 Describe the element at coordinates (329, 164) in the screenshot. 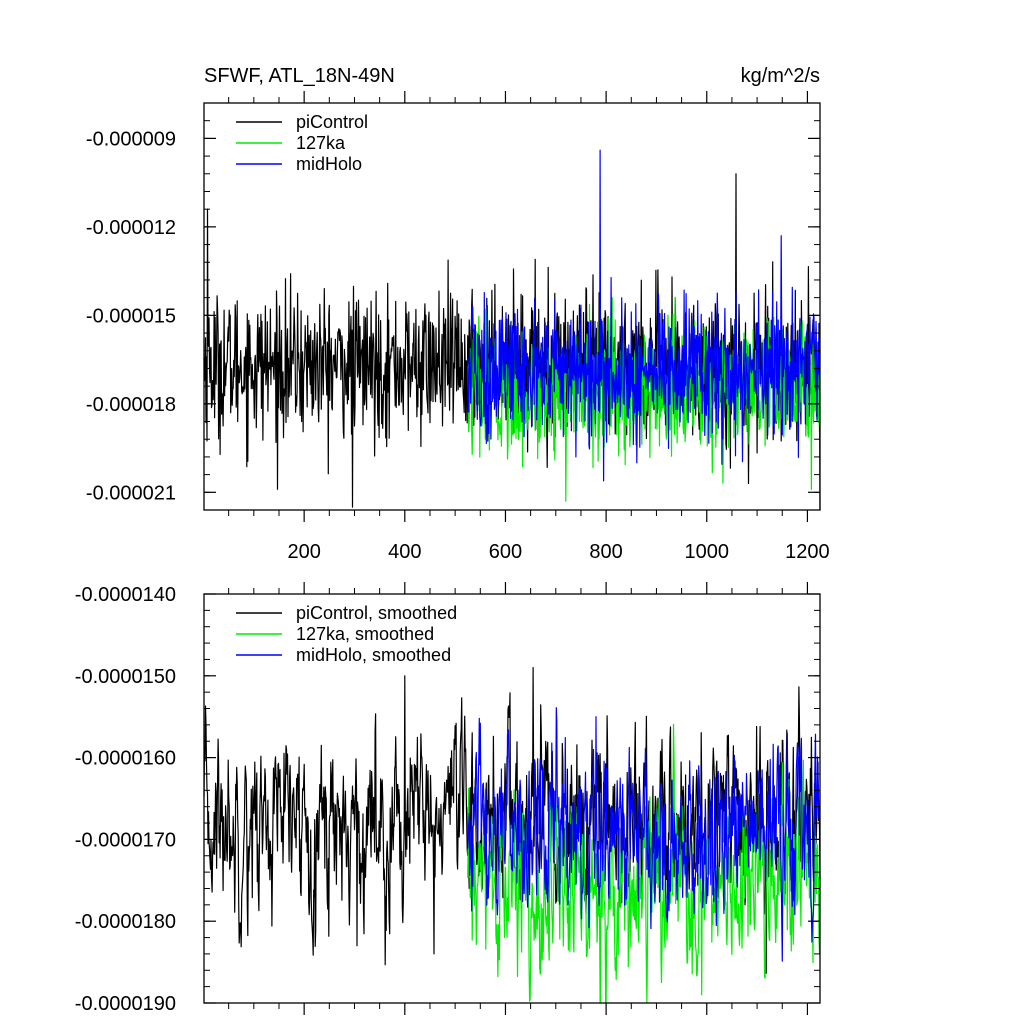

I see `legend-label-midholo: midHolo` at that location.